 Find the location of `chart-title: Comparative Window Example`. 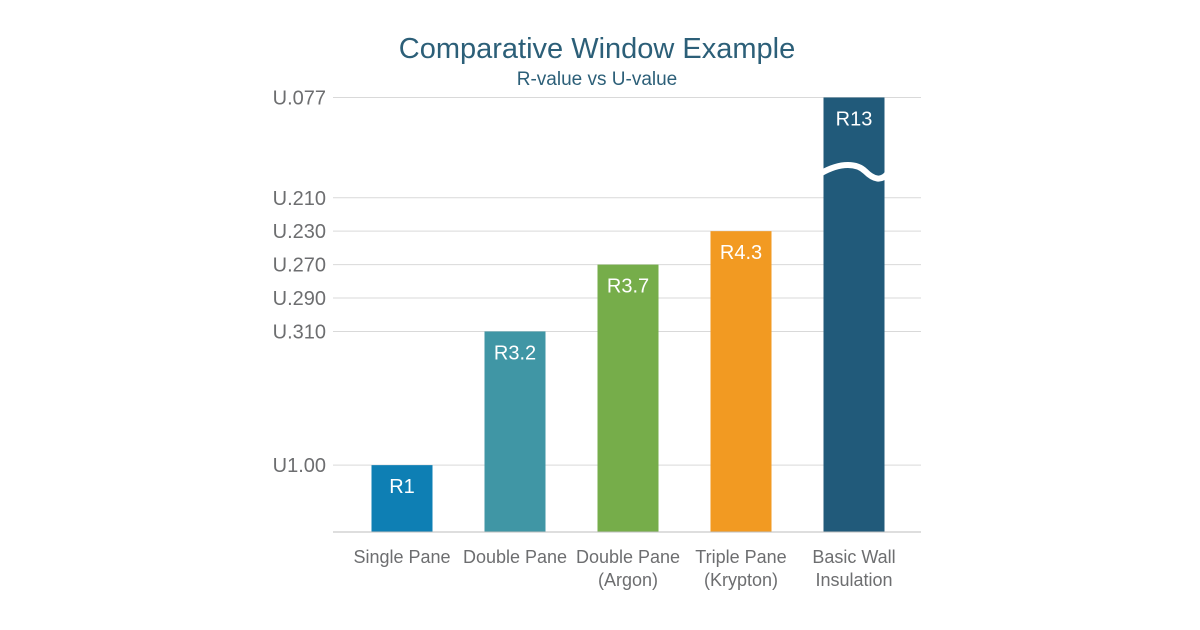

chart-title: Comparative Window Example is located at coordinates (597, 49).